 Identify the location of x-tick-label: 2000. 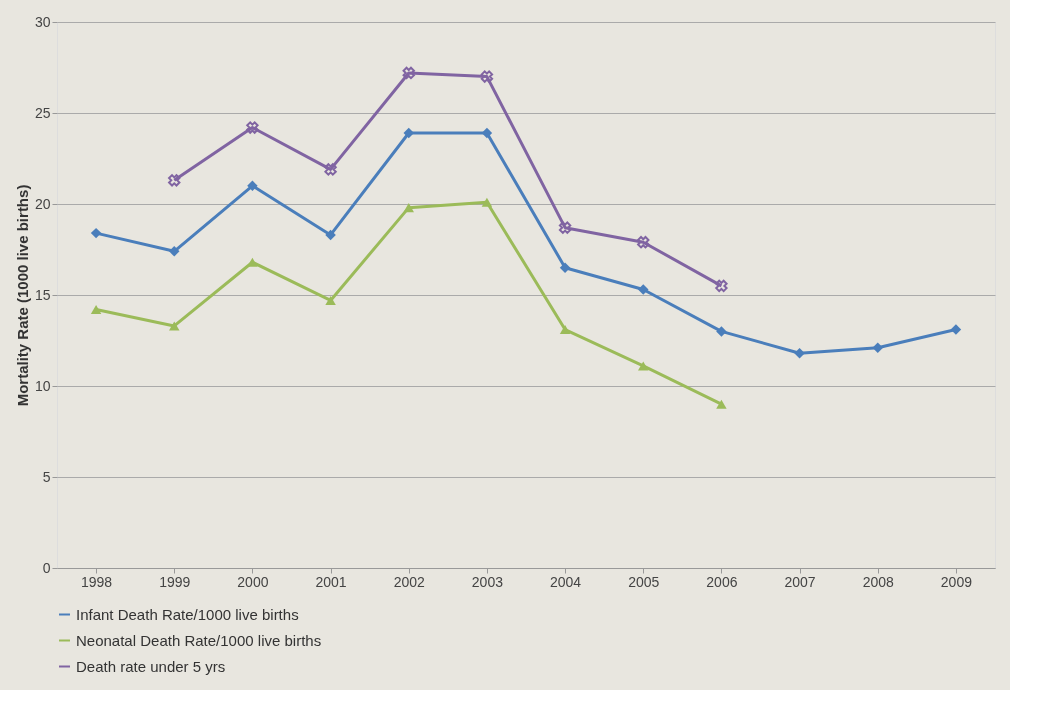
(253, 581).